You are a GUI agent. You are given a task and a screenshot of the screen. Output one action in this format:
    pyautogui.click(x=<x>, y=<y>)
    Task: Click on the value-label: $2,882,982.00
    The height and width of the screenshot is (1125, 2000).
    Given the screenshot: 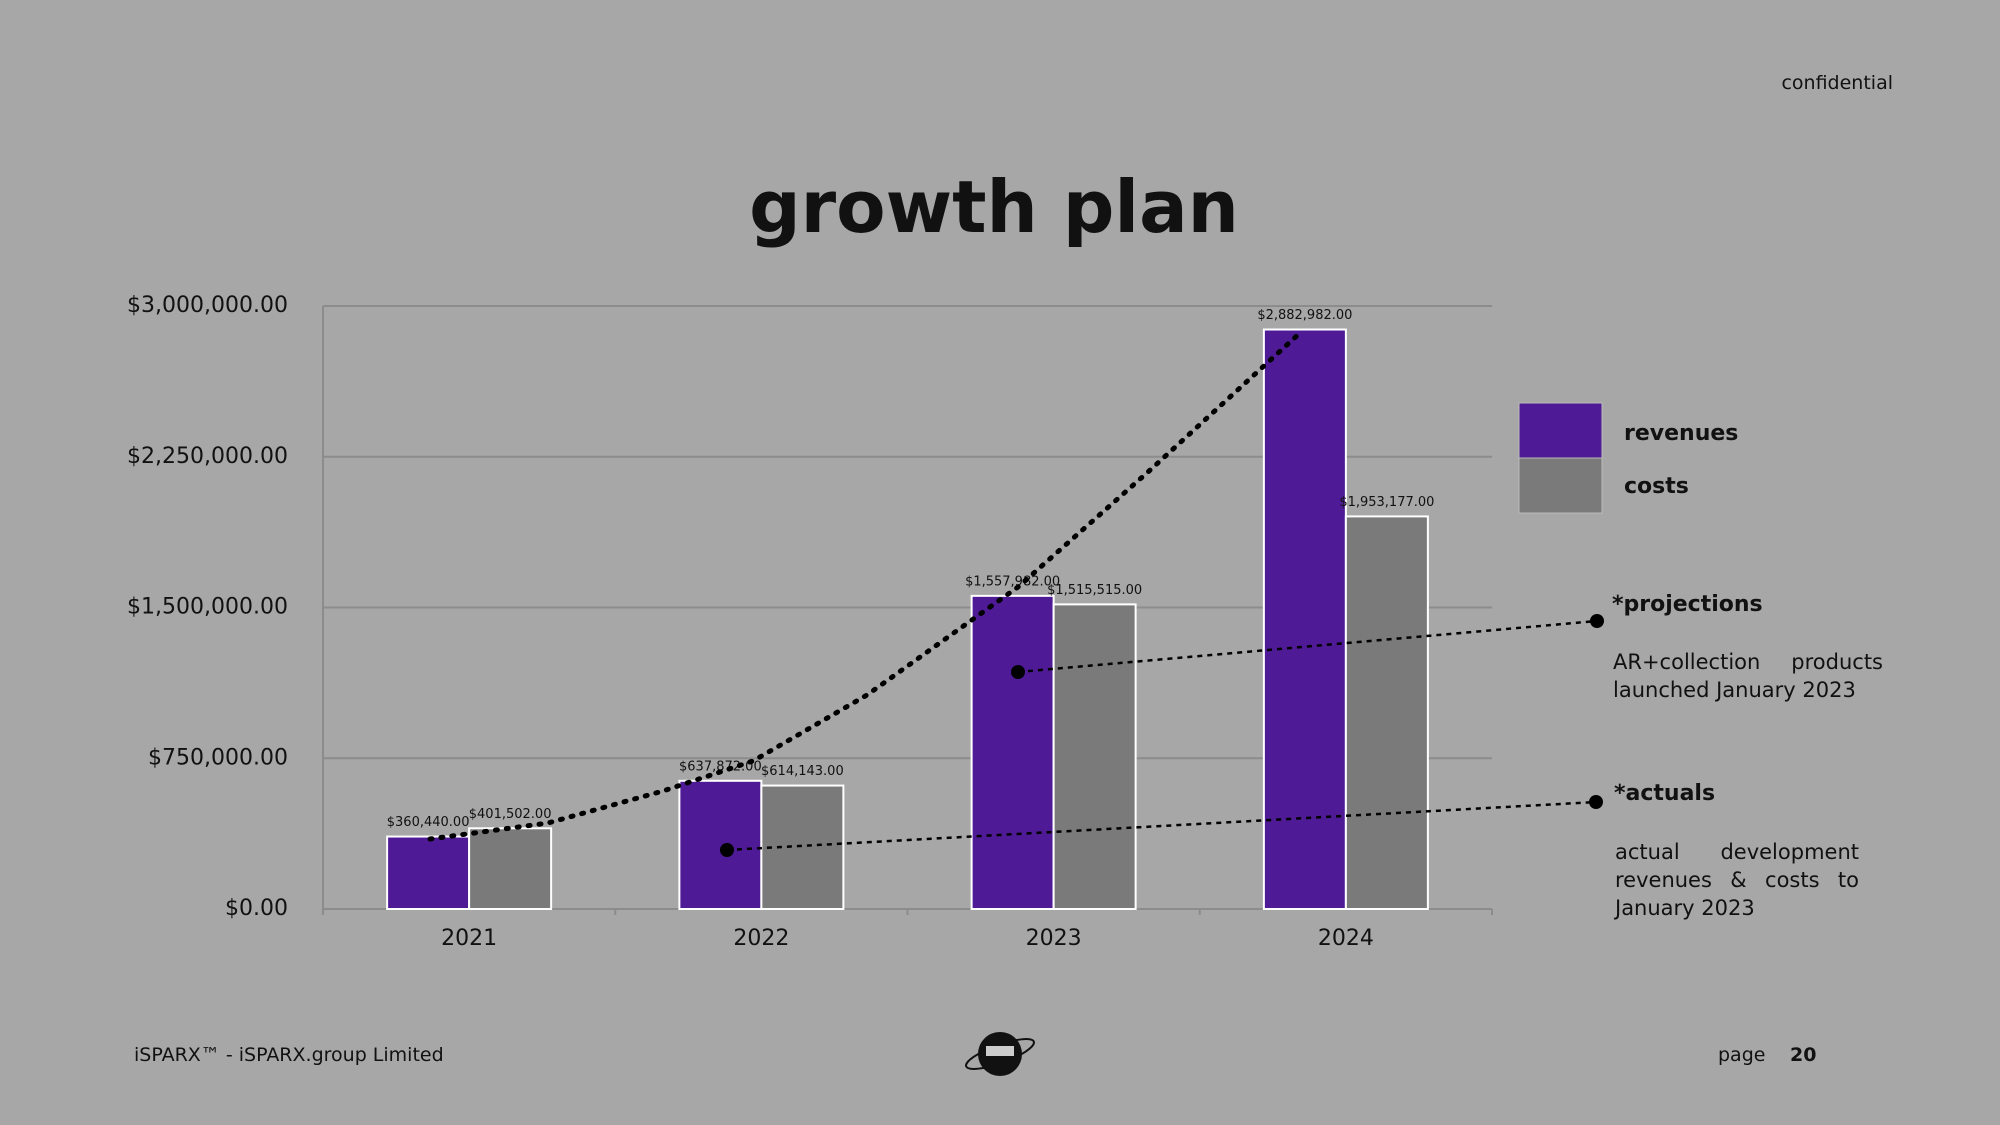 What is the action you would take?
    pyautogui.click(x=1304, y=315)
    